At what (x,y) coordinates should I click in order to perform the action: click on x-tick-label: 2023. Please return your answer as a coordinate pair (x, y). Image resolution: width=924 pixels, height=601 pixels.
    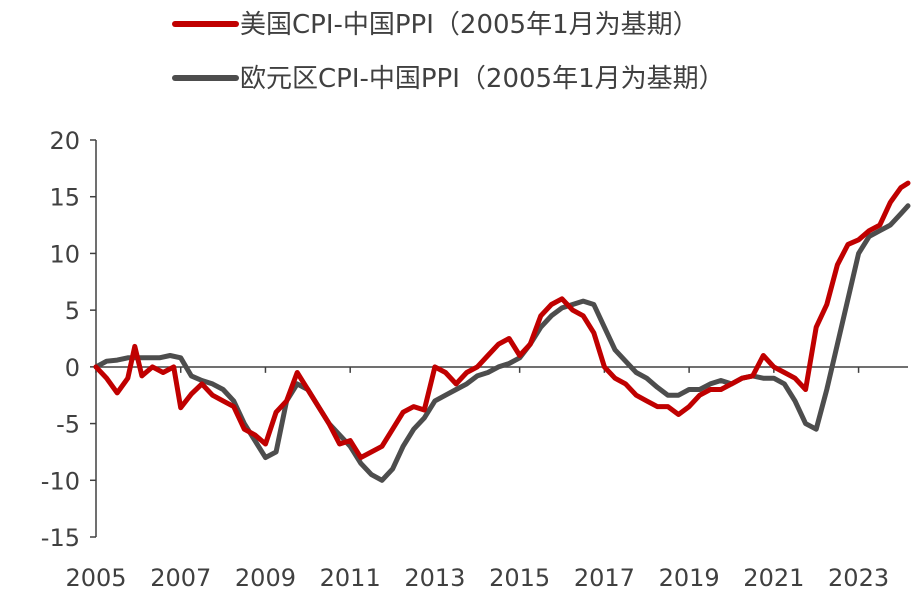
    Looking at the image, I should click on (858, 578).